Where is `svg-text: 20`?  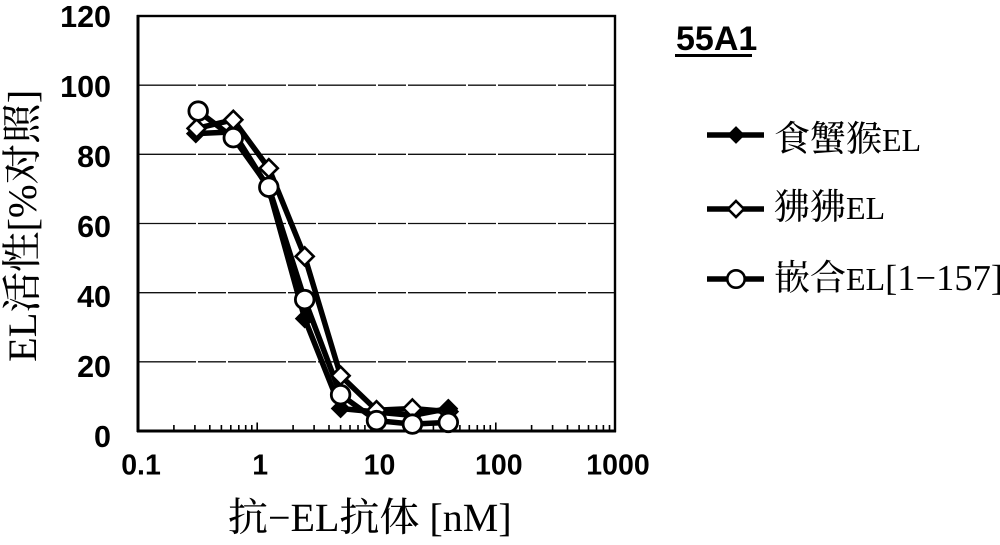
svg-text: 20 is located at coordinates (94, 367).